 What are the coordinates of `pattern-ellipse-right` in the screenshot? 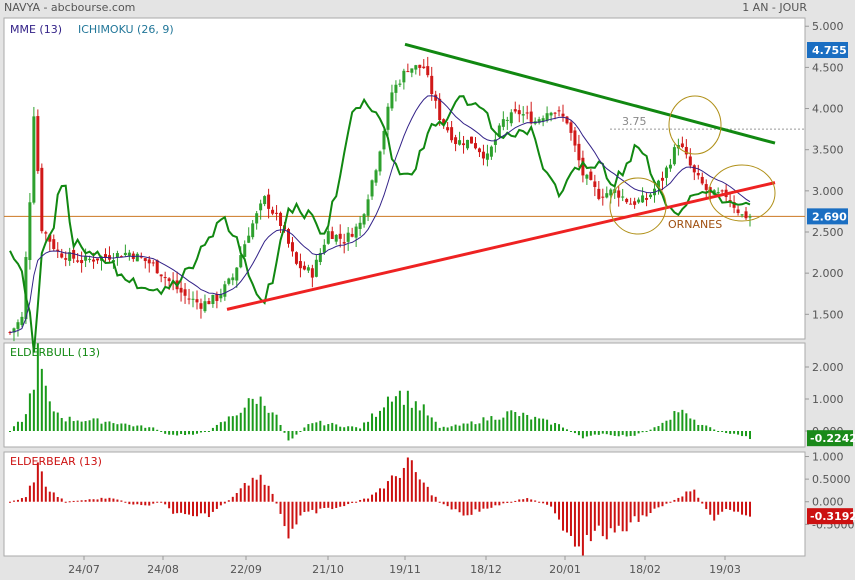 It's located at (742, 193).